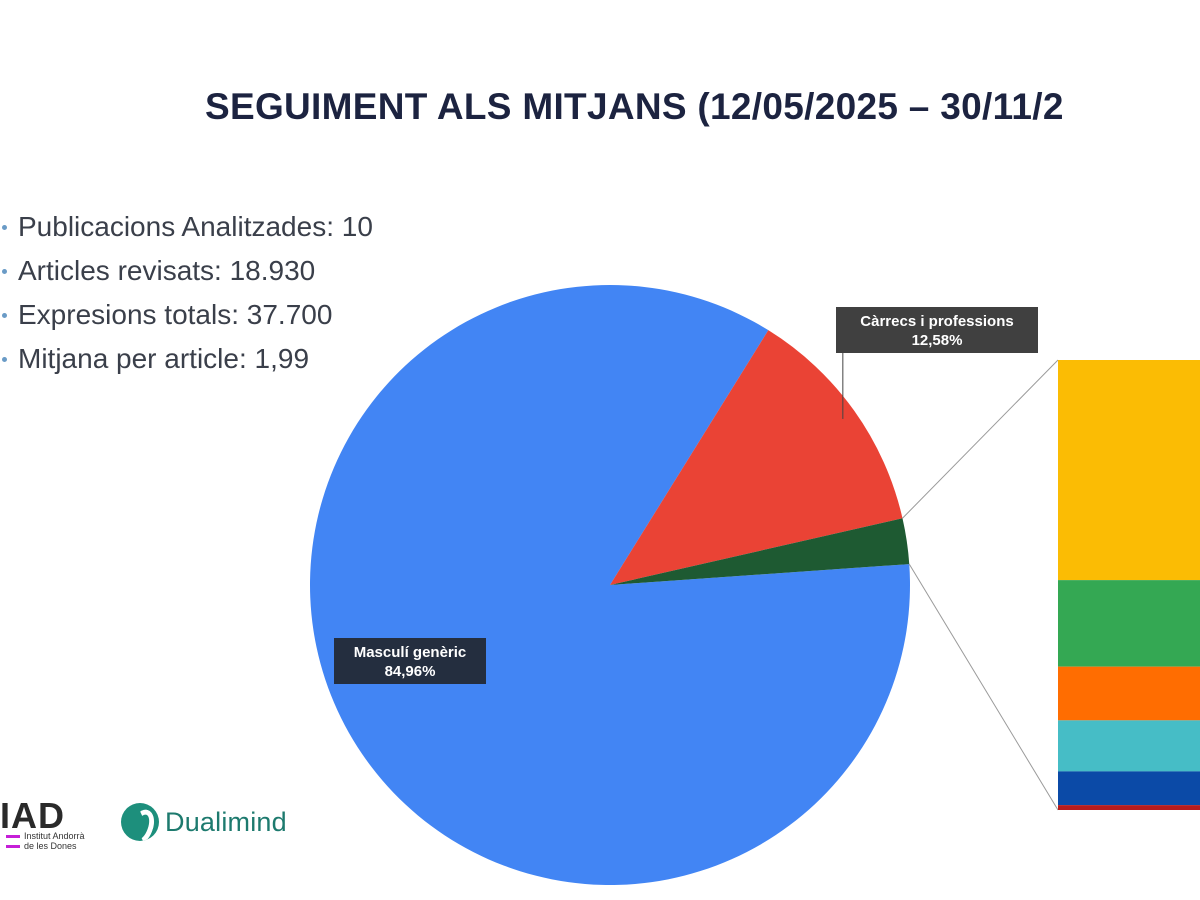  I want to click on connector-line-bottom, so click(983, 687).